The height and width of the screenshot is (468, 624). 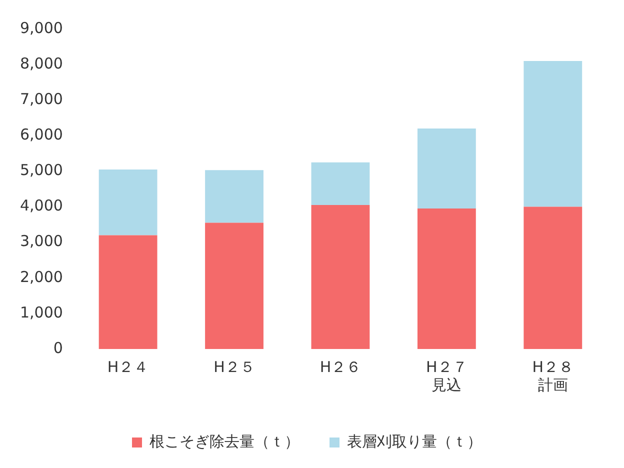 What do you see at coordinates (58, 347) in the screenshot?
I see `y-tick-label: 0` at bounding box center [58, 347].